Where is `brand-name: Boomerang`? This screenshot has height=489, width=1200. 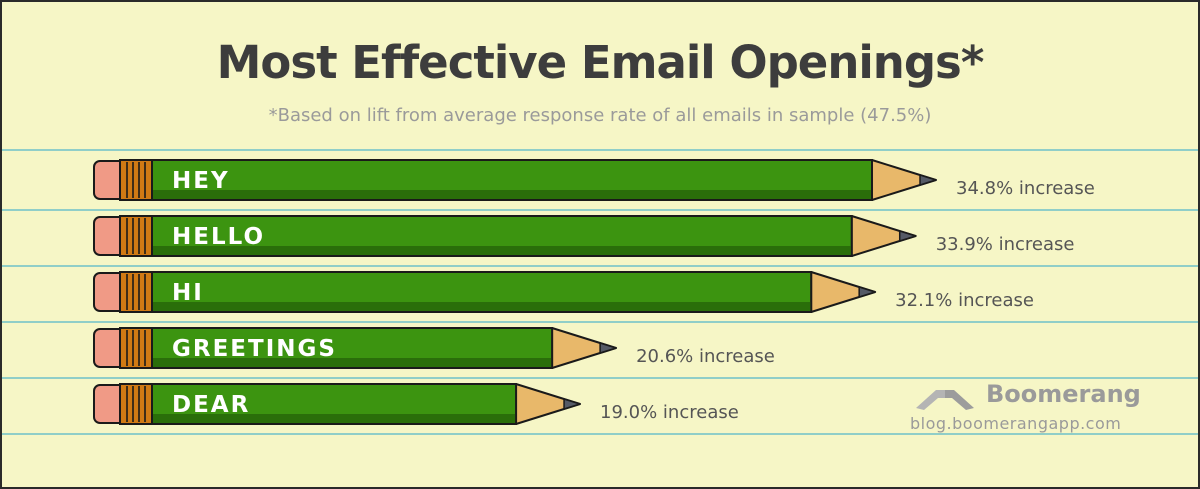
brand-name: Boomerang is located at coordinates (1063, 394).